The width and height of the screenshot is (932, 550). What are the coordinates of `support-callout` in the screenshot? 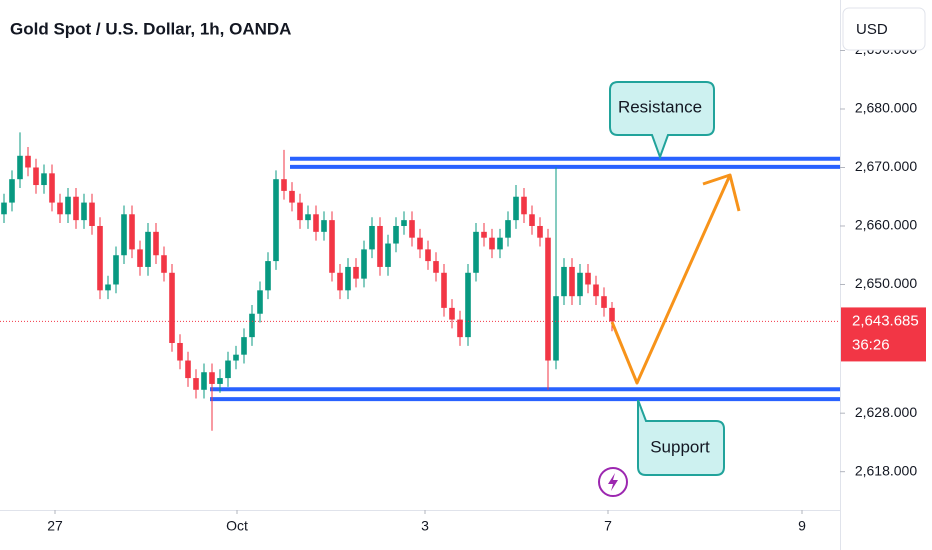 It's located at (681, 437).